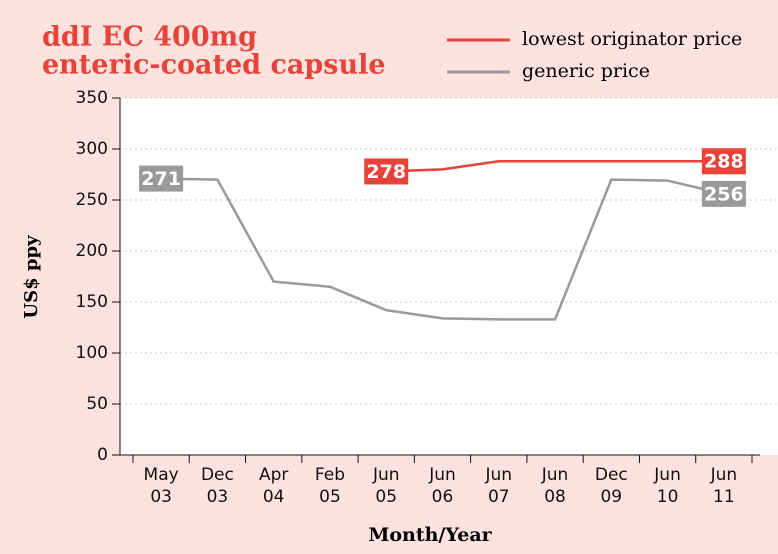 This screenshot has width=778, height=554. What do you see at coordinates (273, 475) in the screenshot?
I see `x-tick-label-line: Apr` at bounding box center [273, 475].